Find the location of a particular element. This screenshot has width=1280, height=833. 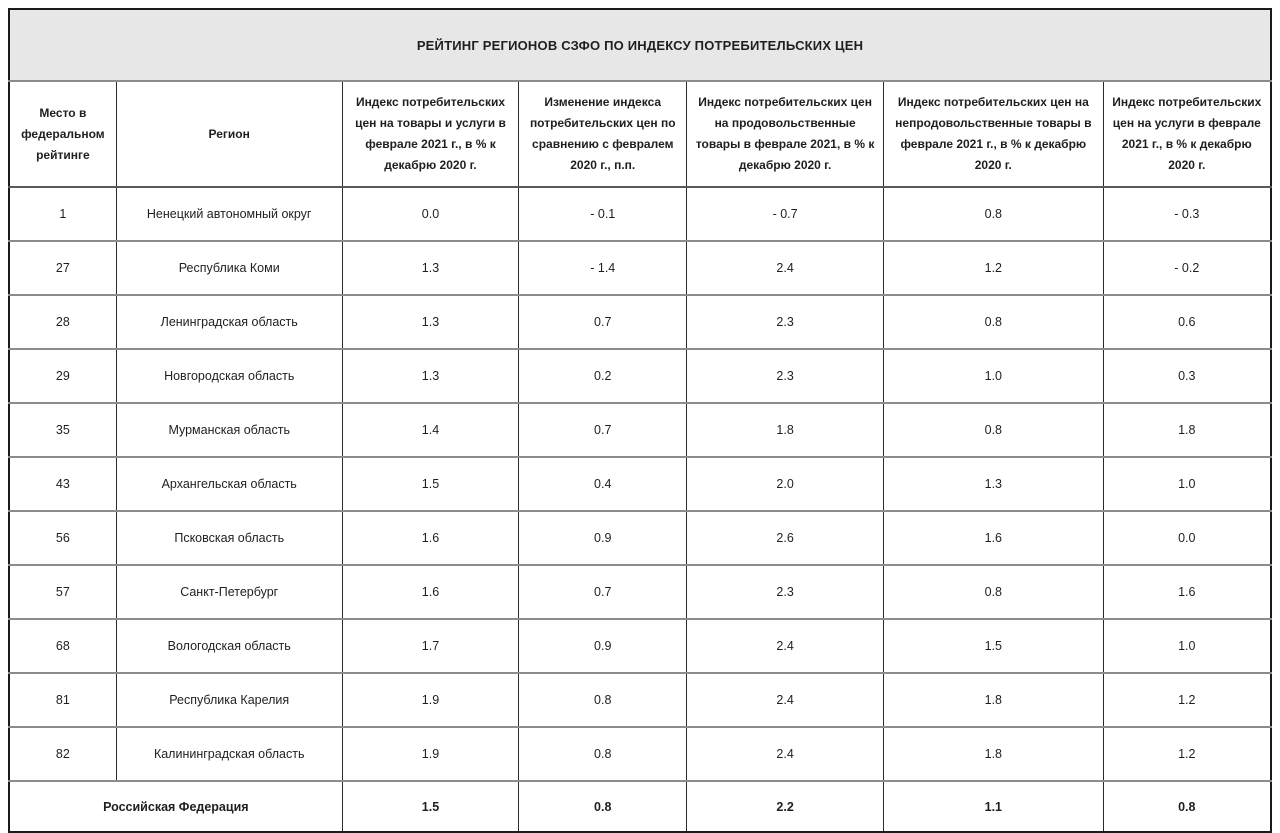

value-cell: 0.2 is located at coordinates (603, 376).